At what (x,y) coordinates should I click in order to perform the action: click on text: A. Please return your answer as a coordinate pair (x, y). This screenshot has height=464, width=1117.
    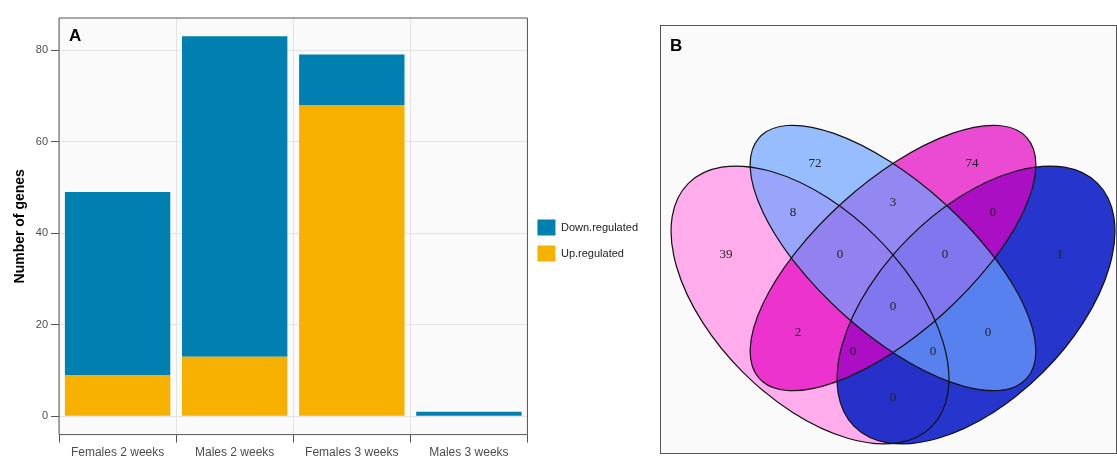
    Looking at the image, I should click on (75, 36).